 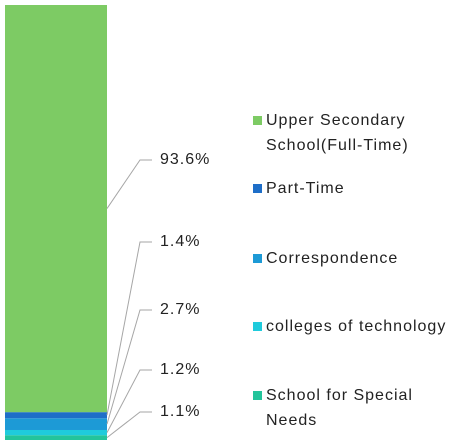 What do you see at coordinates (337, 133) in the screenshot?
I see `legend-label: Upper Secondary School(Full-Time)` at bounding box center [337, 133].